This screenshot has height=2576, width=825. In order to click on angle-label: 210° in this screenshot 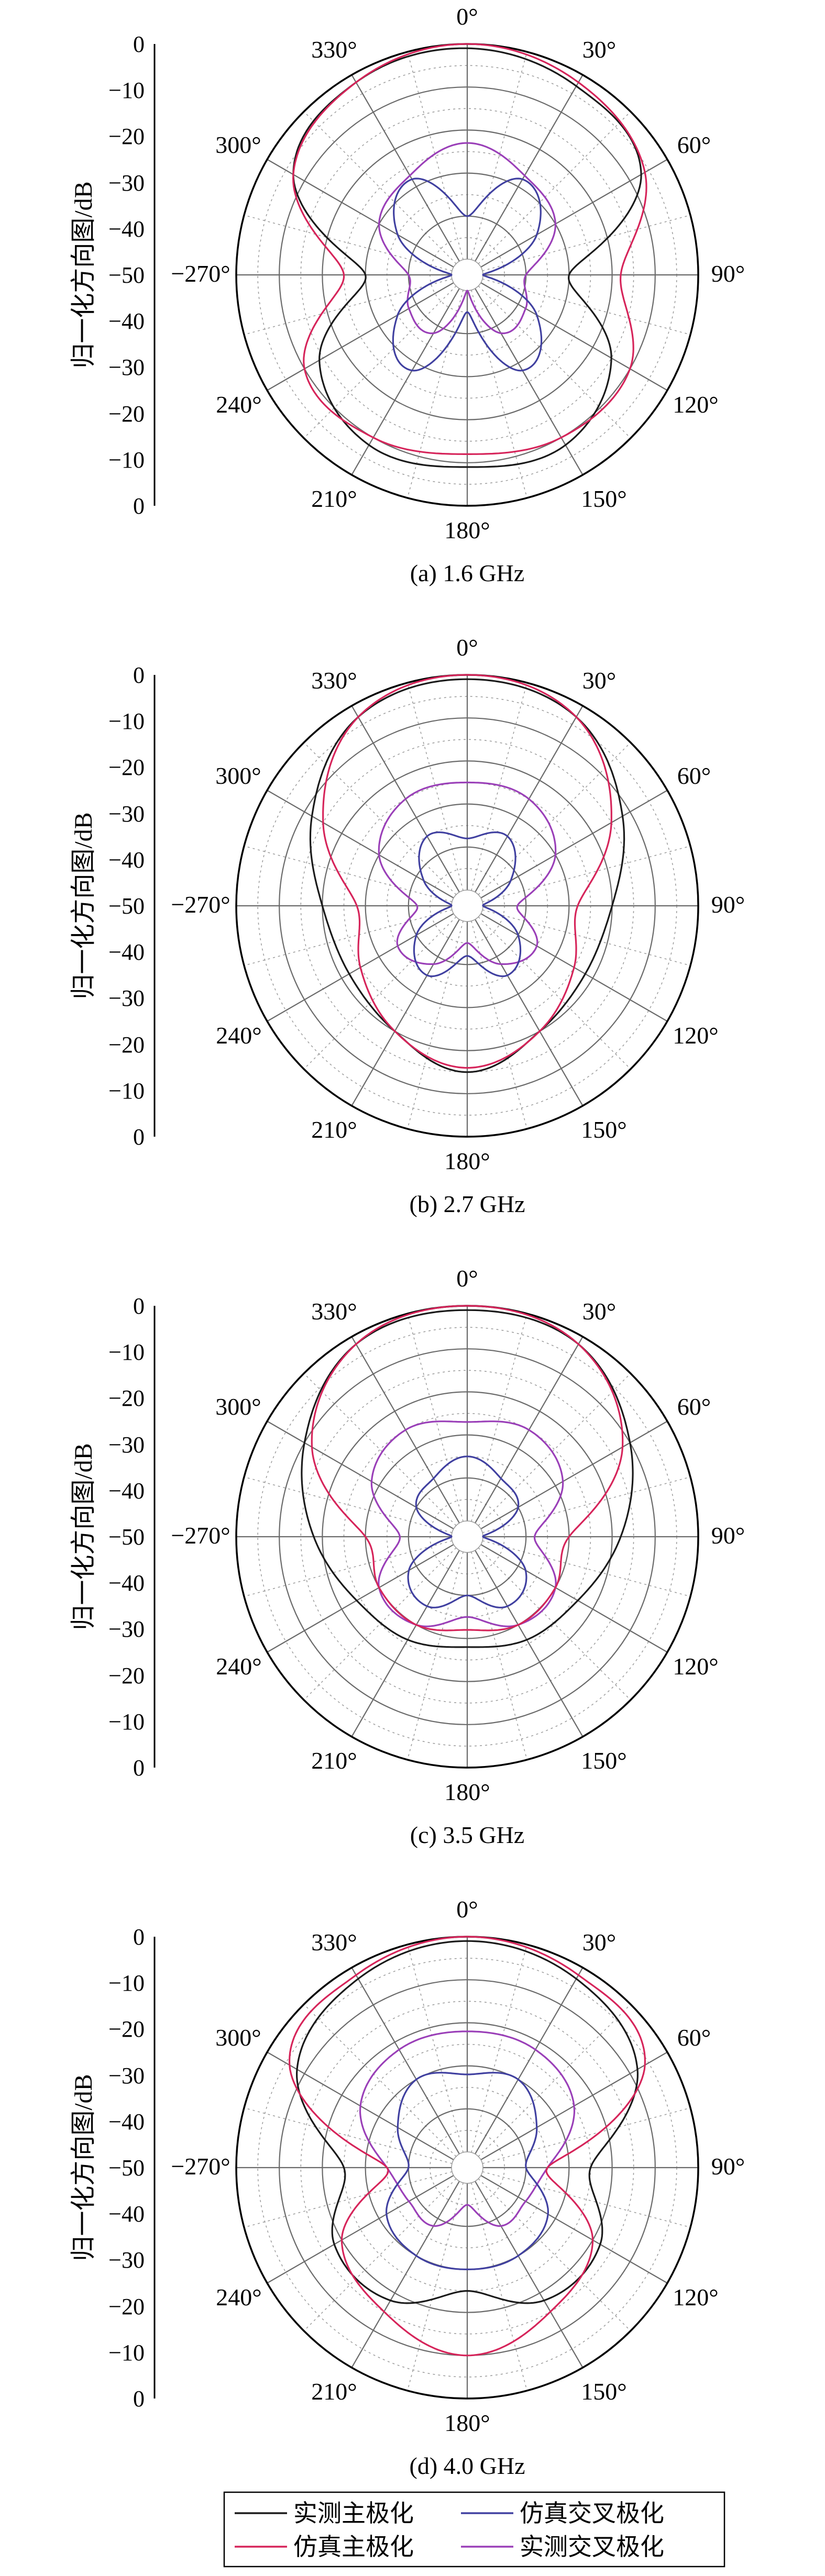, I will do `click(334, 1761)`.